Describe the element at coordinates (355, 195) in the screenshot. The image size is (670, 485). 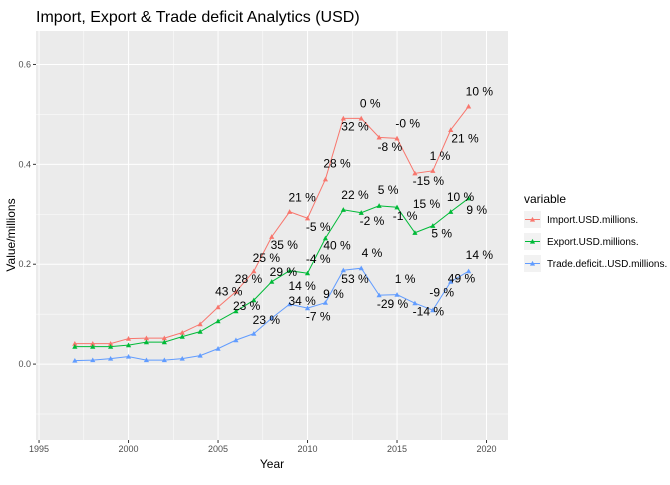
I see `percent-label: 22 %` at that location.